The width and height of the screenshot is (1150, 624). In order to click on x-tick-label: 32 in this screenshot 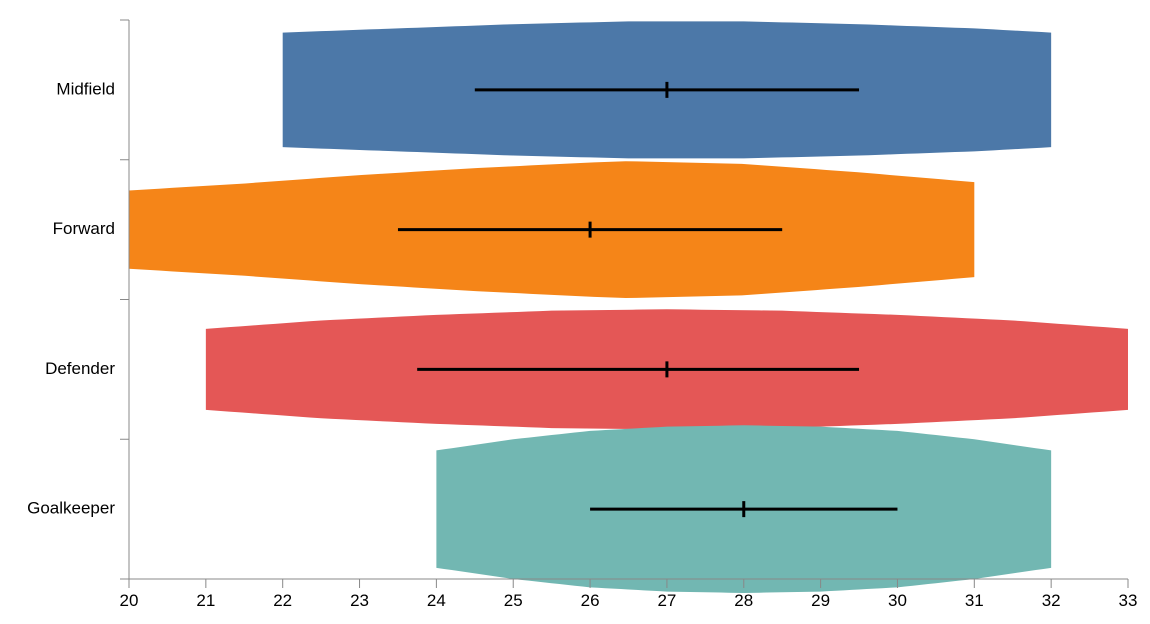, I will do `click(1051, 600)`.